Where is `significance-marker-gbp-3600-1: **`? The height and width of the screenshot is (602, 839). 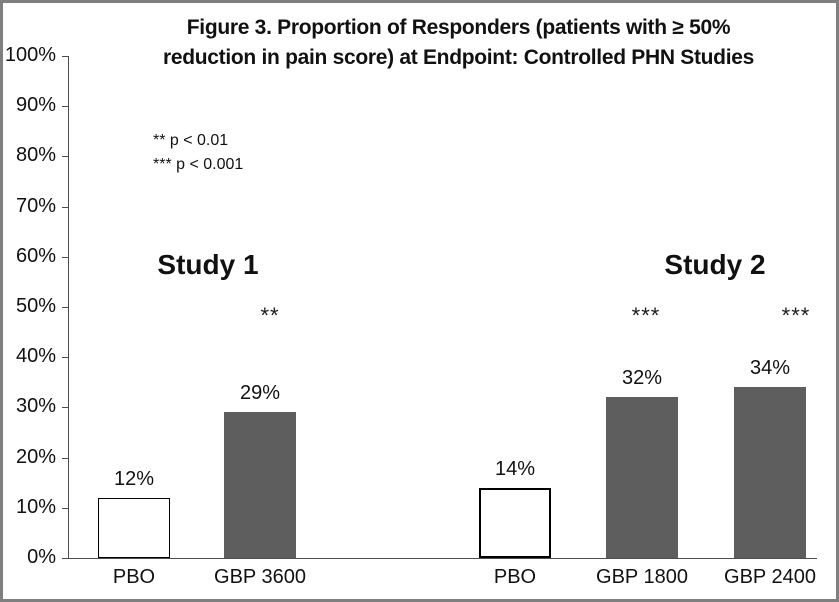
significance-marker-gbp-3600-1: ** is located at coordinates (270, 315).